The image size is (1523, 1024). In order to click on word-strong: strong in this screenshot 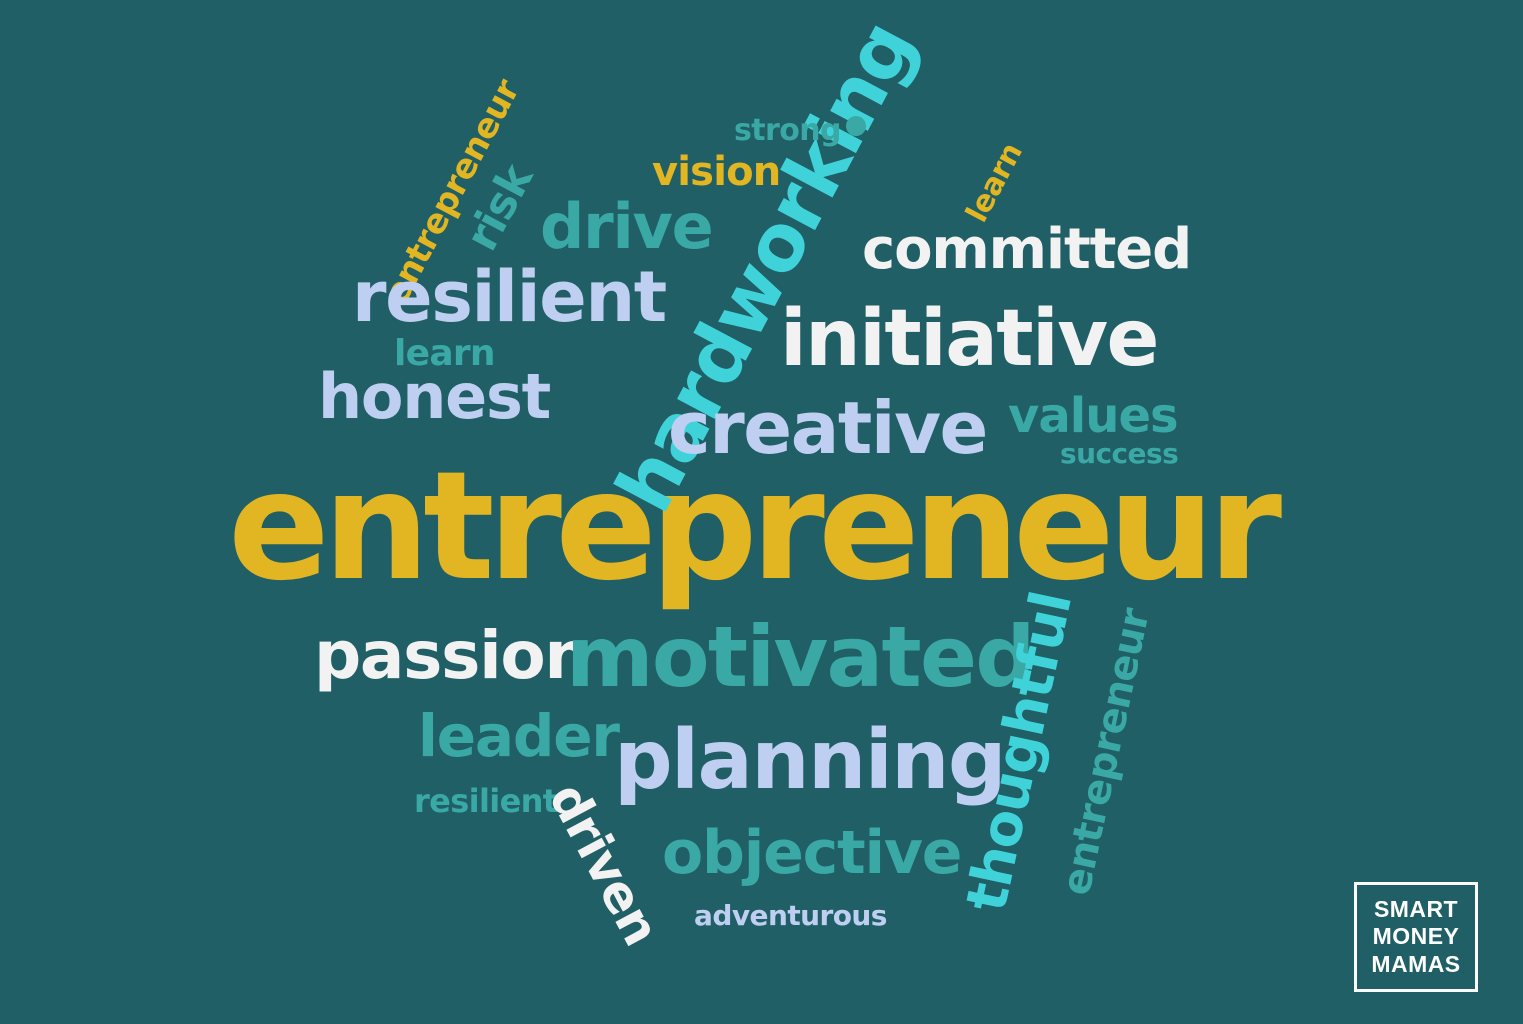, I will do `click(787, 130)`.